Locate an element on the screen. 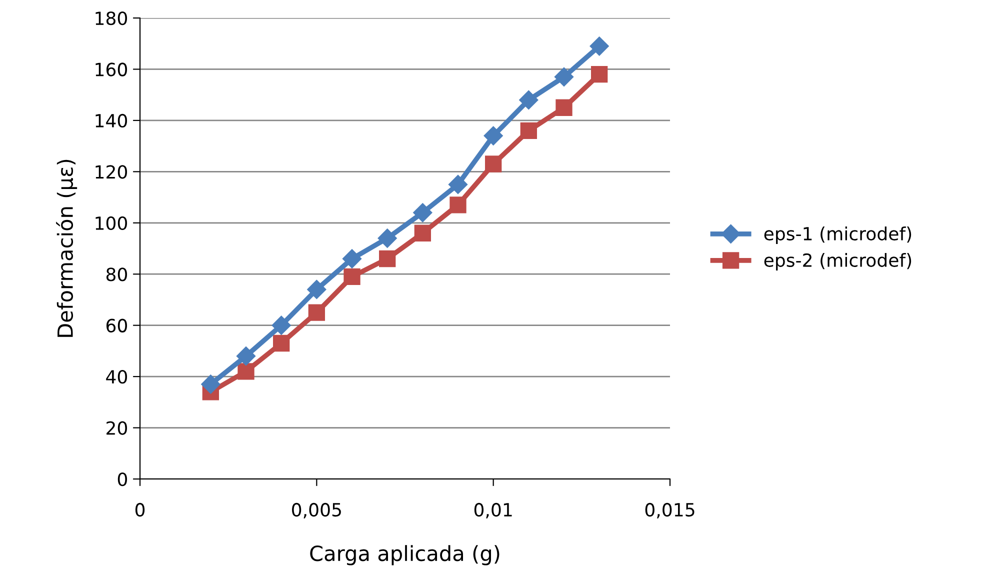  y-tick-label: 120 is located at coordinates (111, 172).